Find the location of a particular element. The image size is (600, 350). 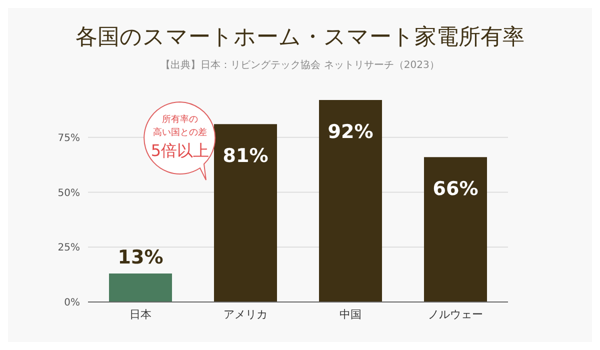

x-tick-label: 日本 is located at coordinates (141, 314).